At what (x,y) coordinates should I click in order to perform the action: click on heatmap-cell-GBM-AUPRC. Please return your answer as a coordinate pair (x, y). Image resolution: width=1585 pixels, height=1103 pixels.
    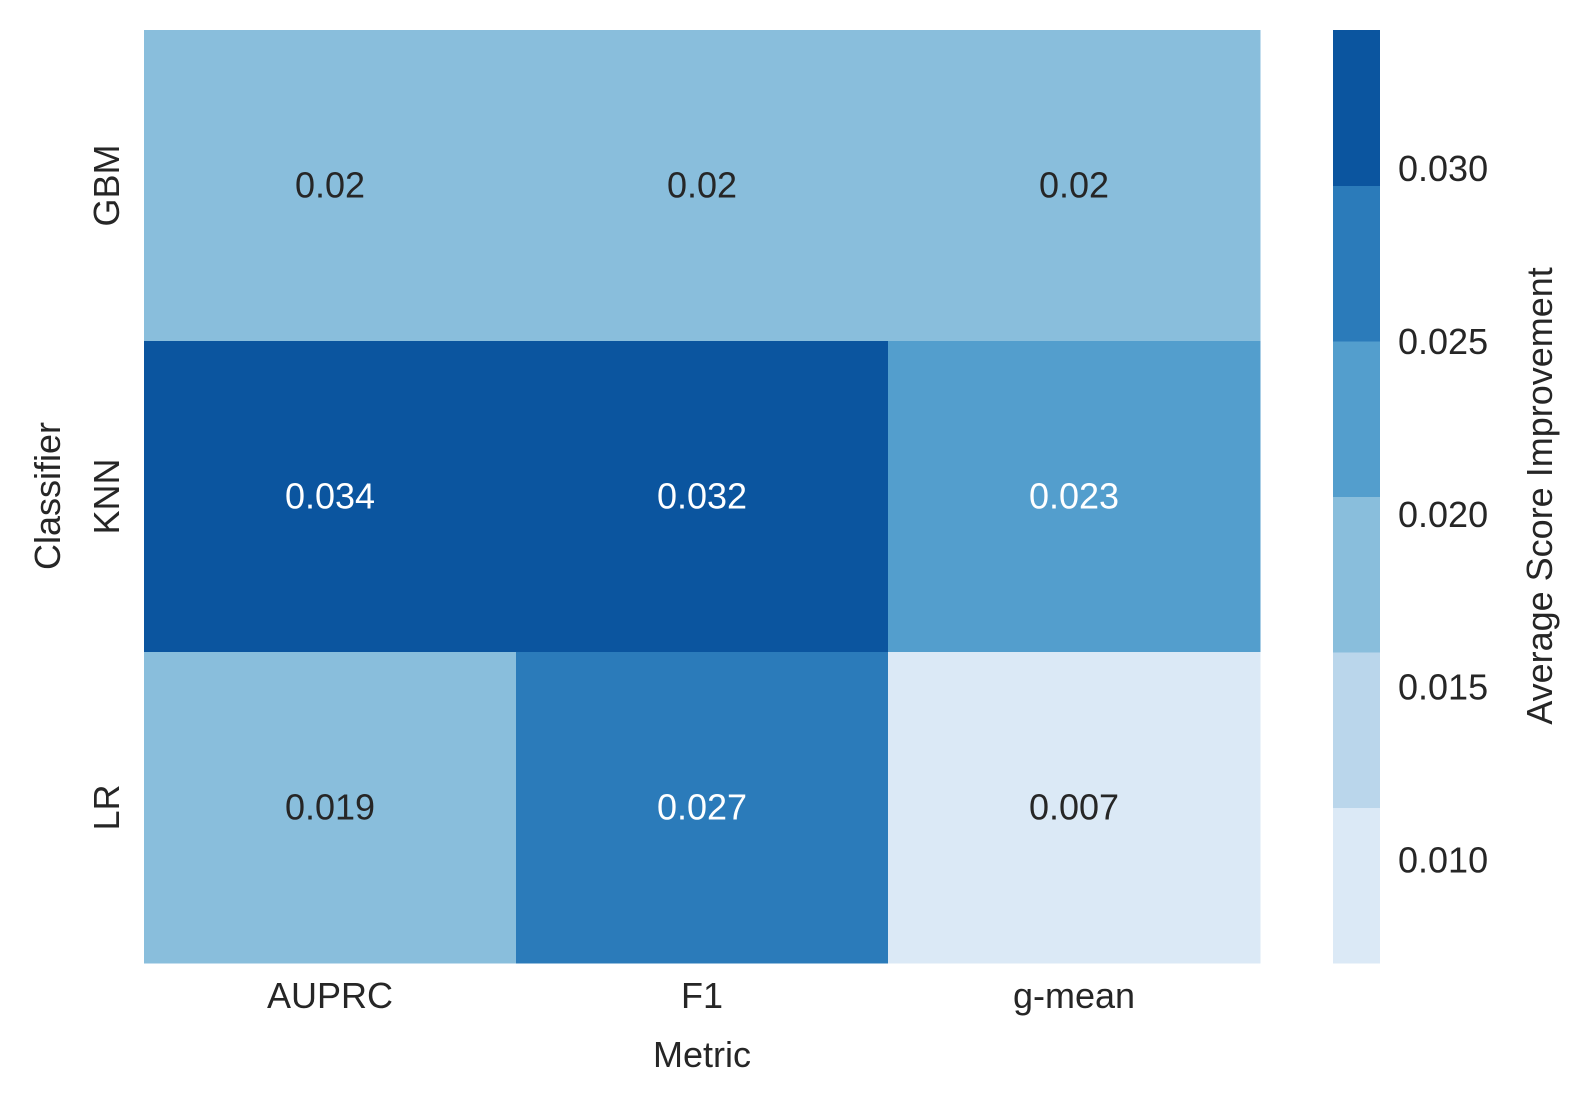
    Looking at the image, I should click on (330, 186).